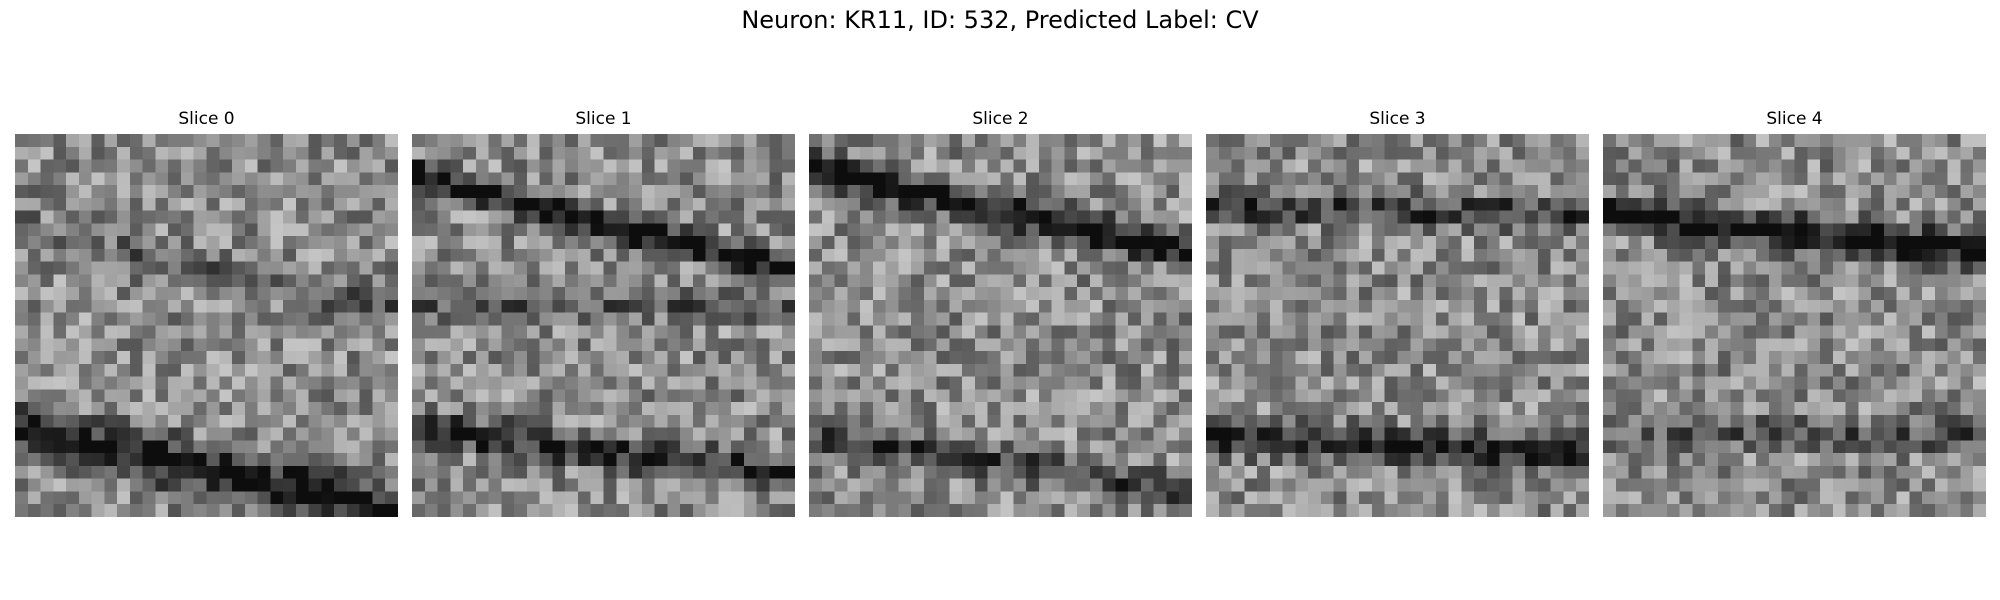 This screenshot has height=600, width=2000. What do you see at coordinates (1397, 119) in the screenshot?
I see `slice-title-3: Slice 3` at bounding box center [1397, 119].